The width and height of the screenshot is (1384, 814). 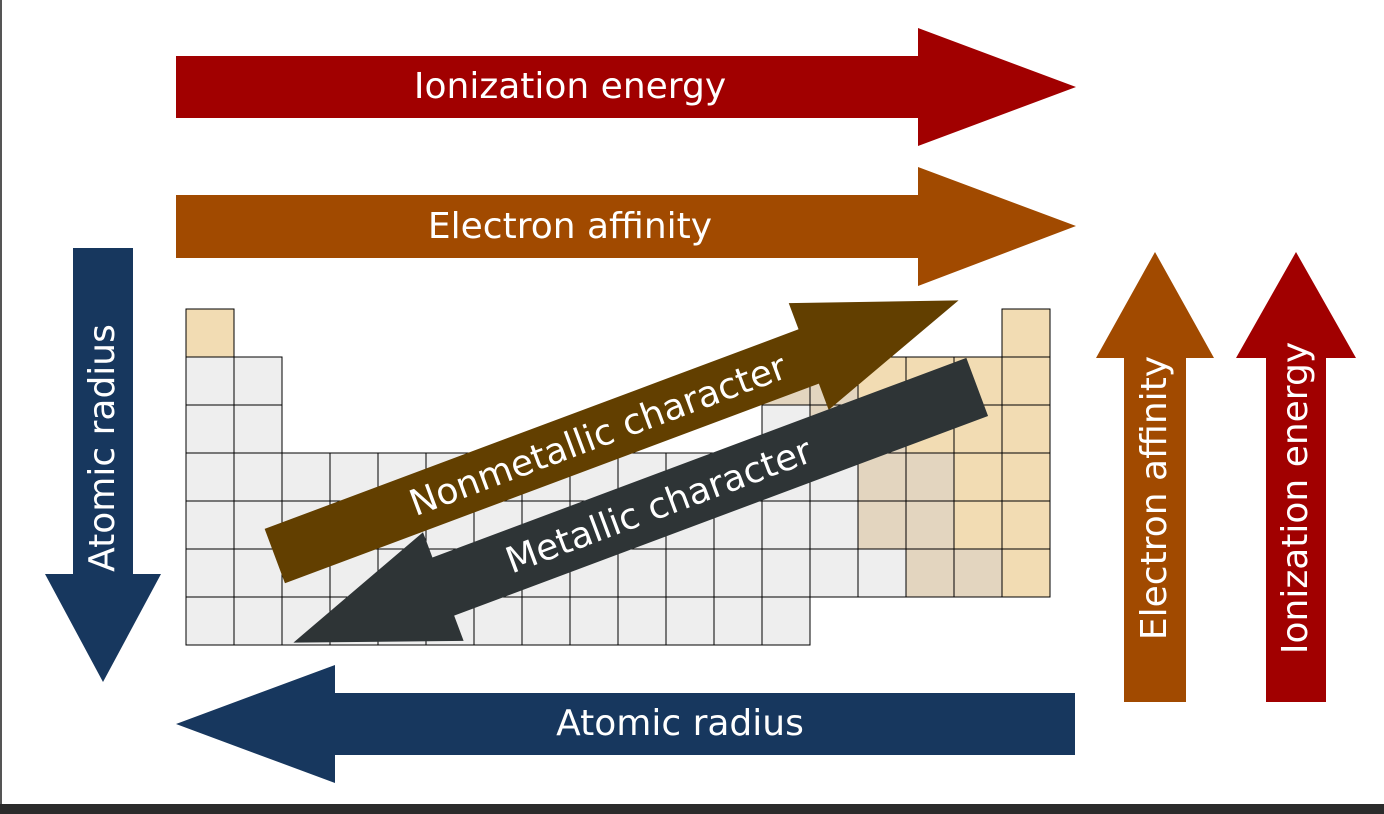 I want to click on electron-affinity-arrow-shape, so click(x=626, y=226).